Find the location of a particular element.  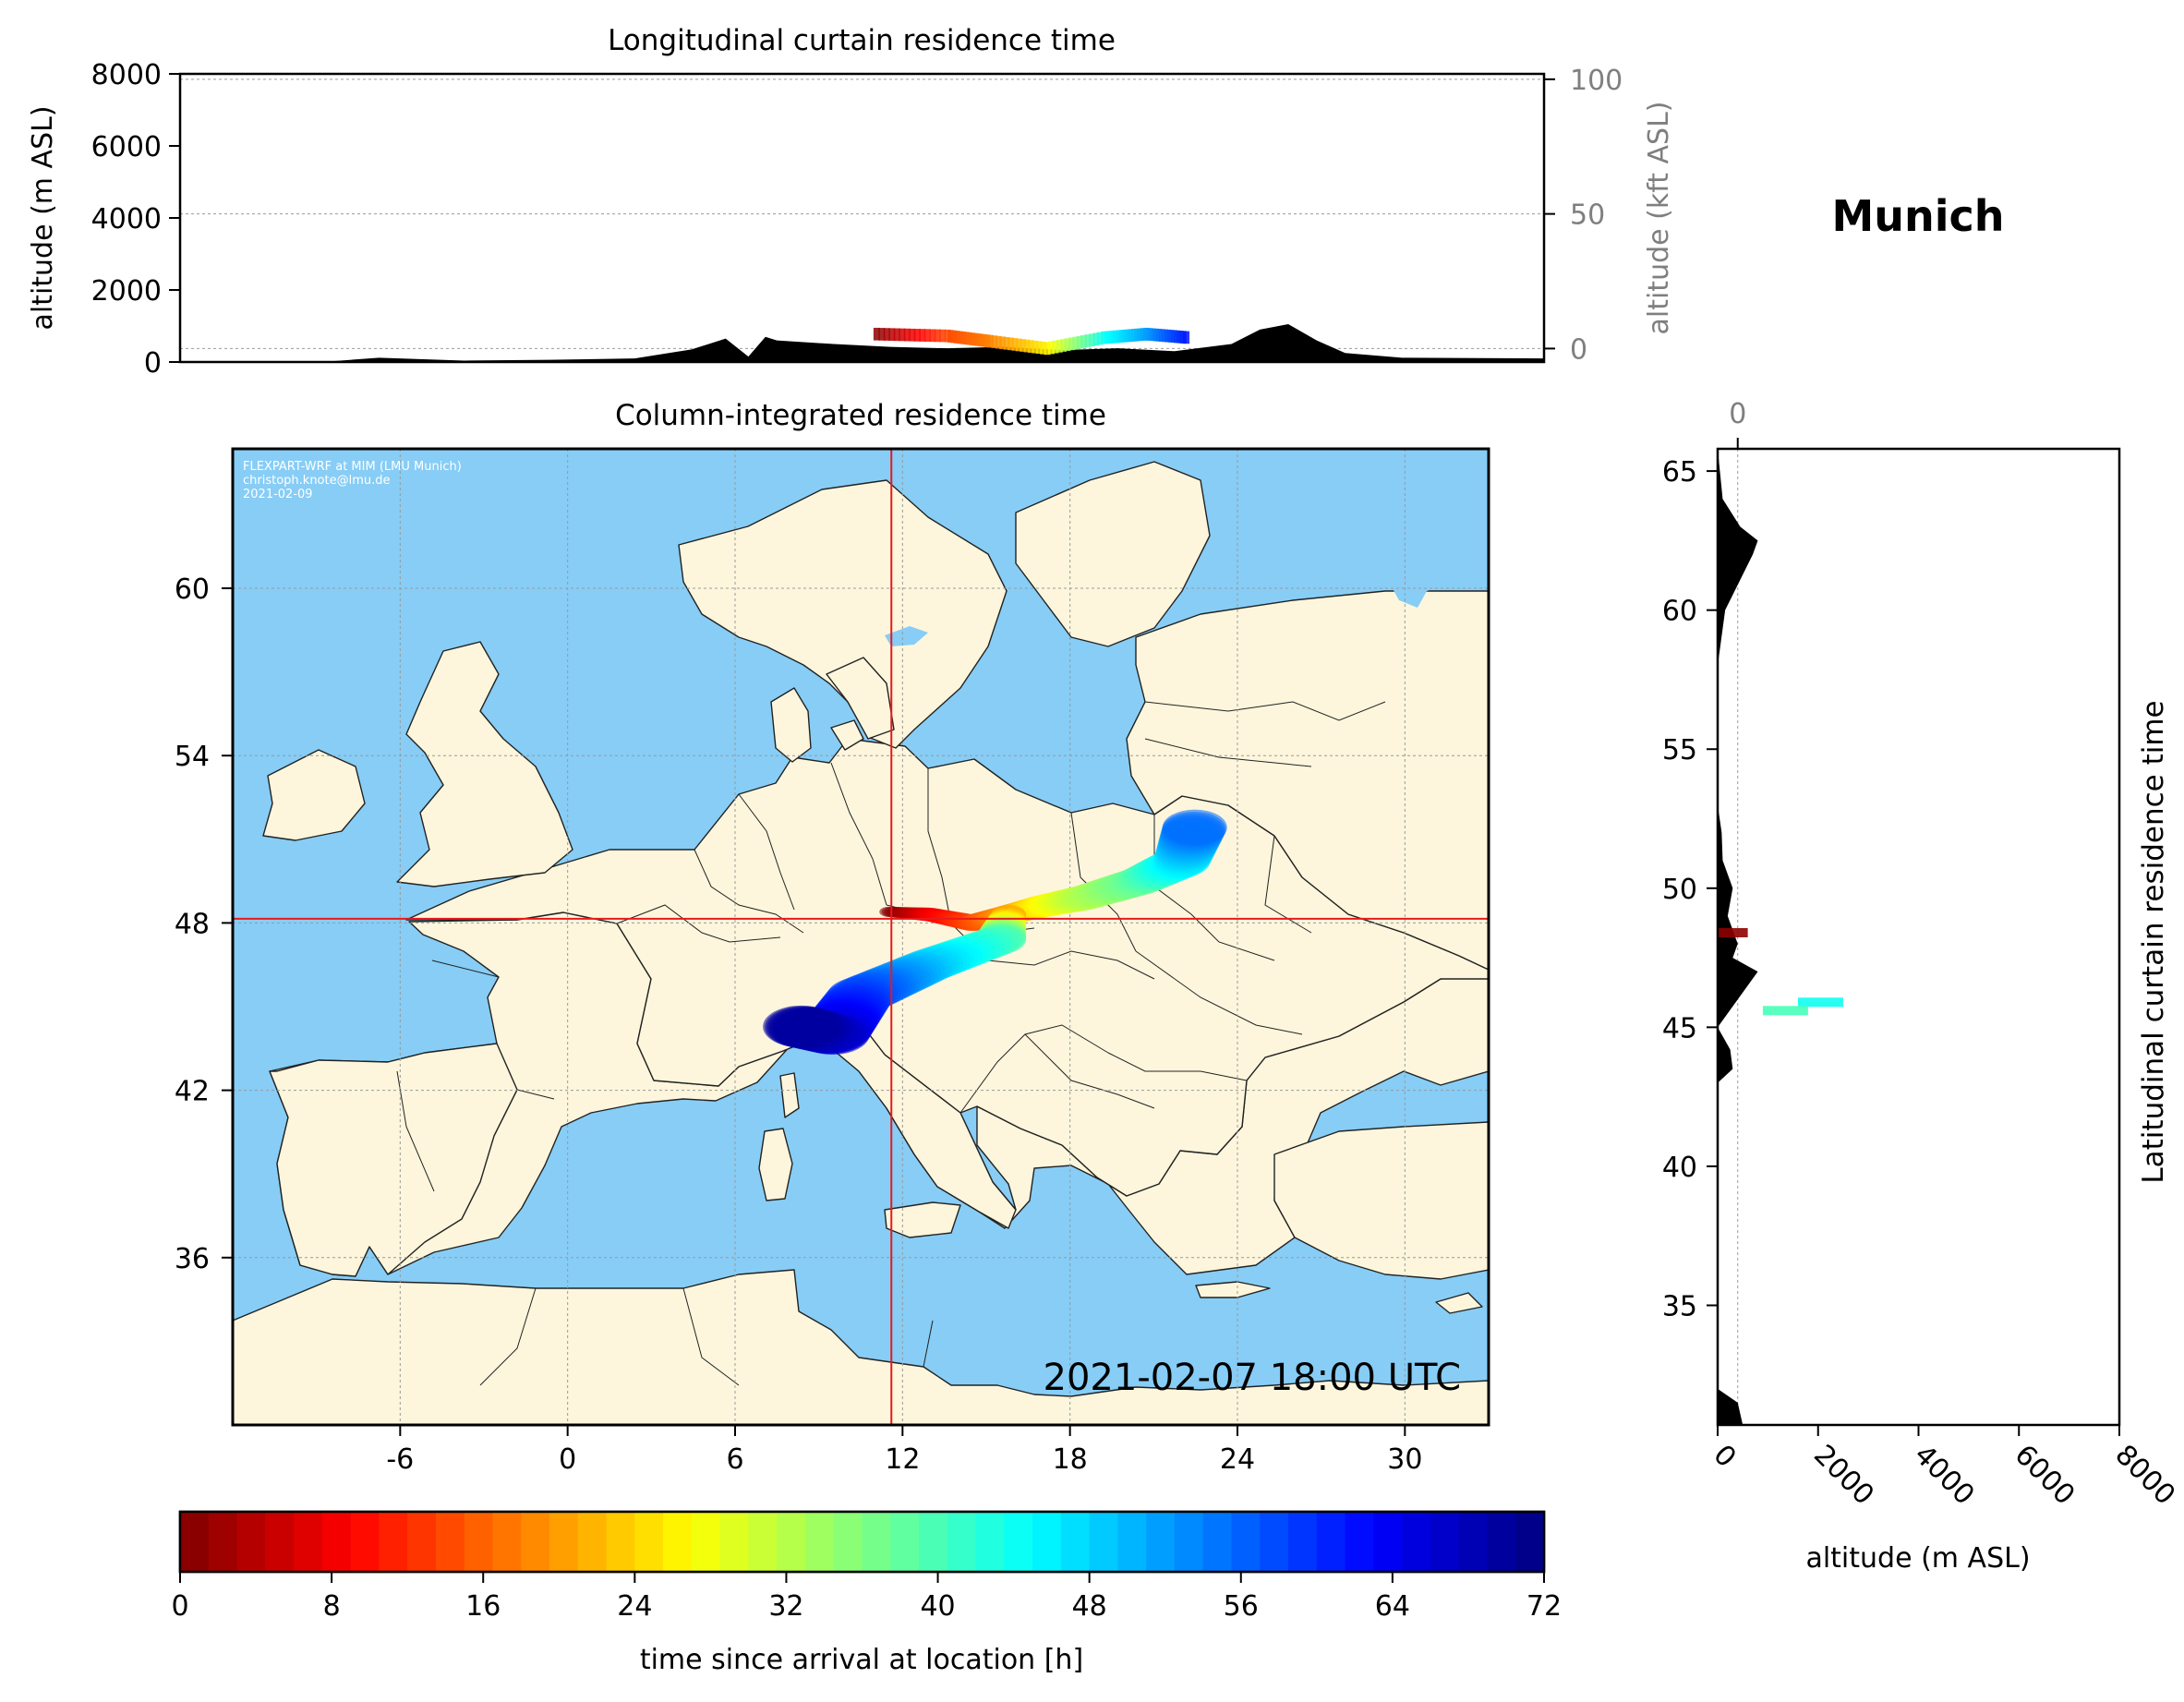

longitudinal-ytick-label: 2000 is located at coordinates (126, 291).